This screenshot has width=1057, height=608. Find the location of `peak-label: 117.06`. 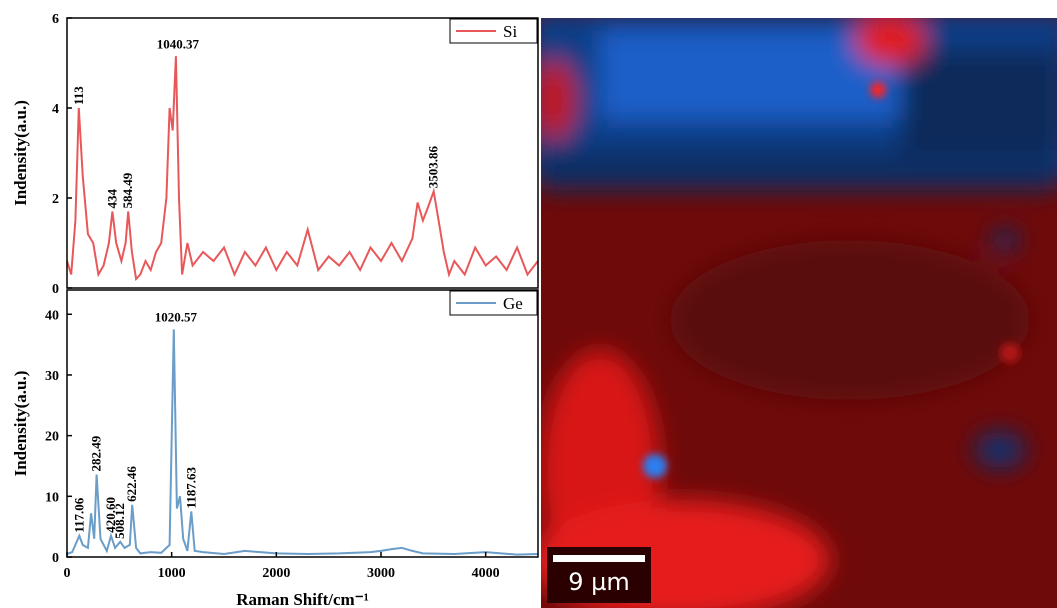

peak-label: 117.06 is located at coordinates (78, 515).